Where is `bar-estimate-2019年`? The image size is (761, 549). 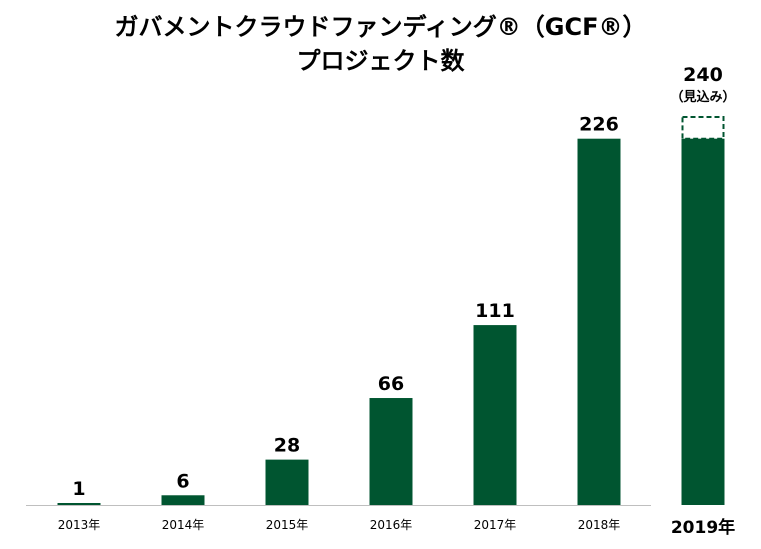 bar-estimate-2019年 is located at coordinates (703, 128).